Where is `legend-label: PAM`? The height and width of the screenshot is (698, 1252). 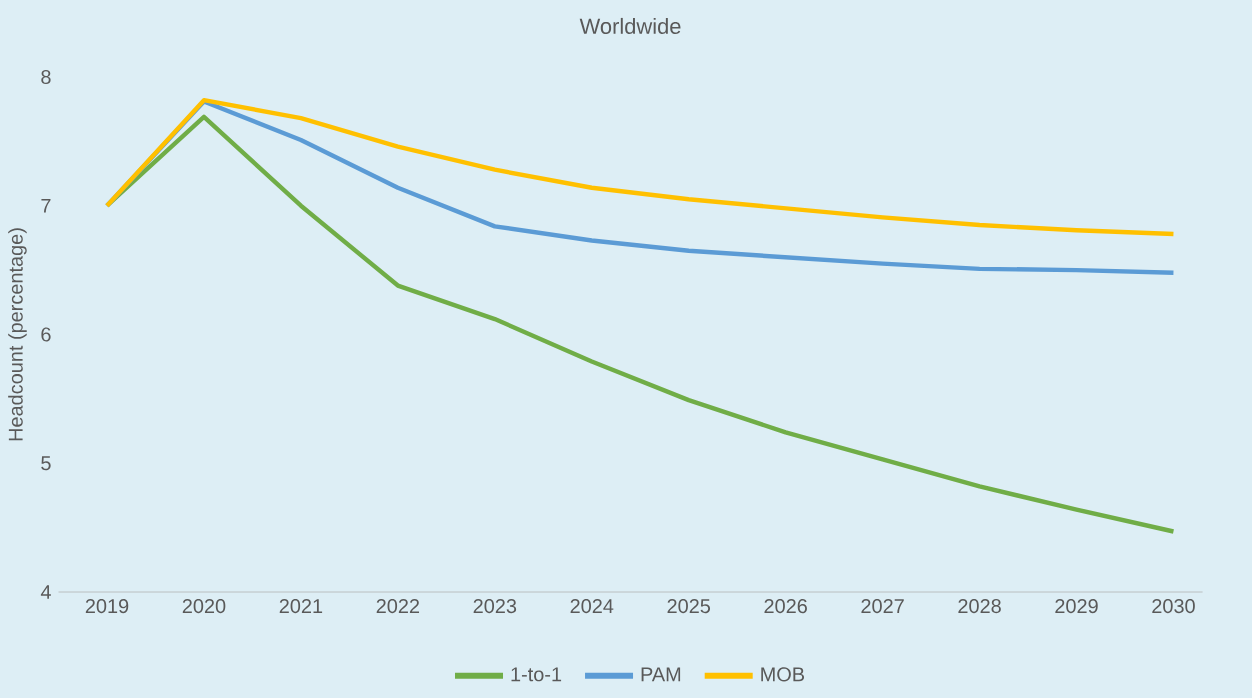 legend-label: PAM is located at coordinates (661, 674).